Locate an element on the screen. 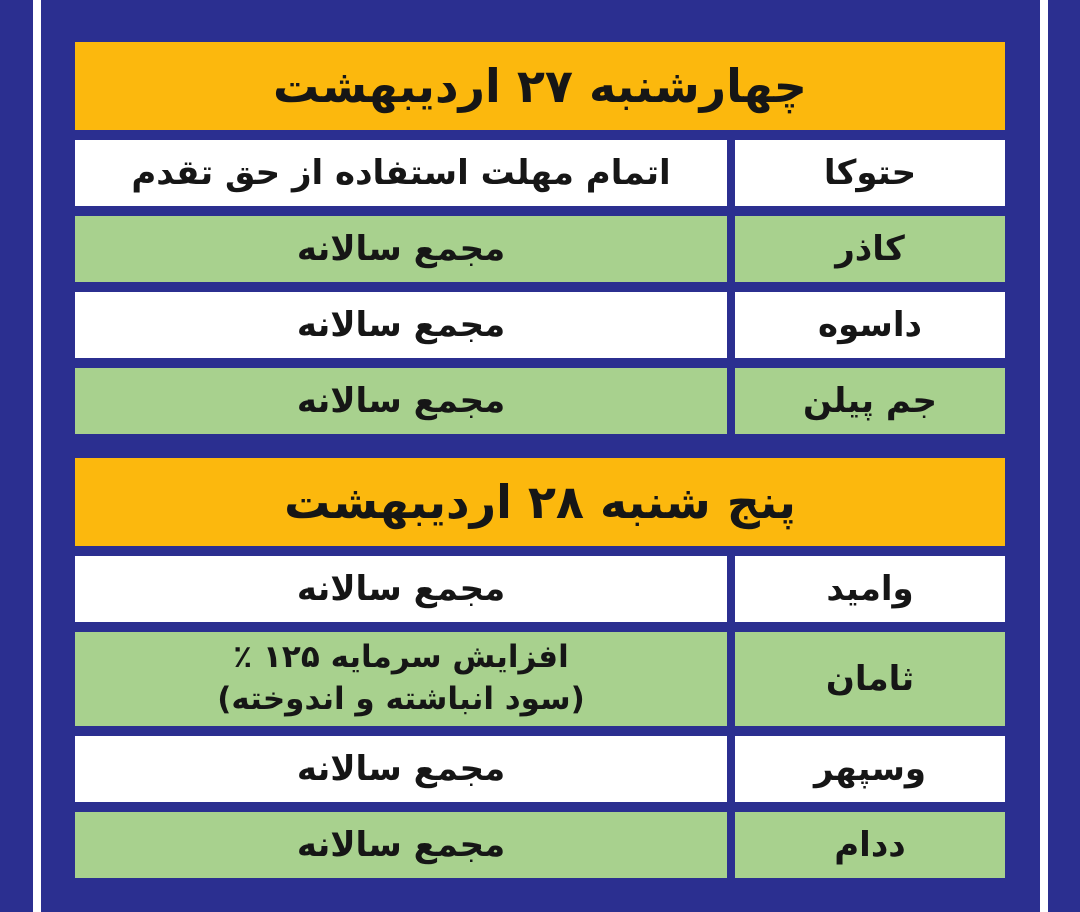 The image size is (1080, 912). ticker-label: ثامان is located at coordinates (870, 678).